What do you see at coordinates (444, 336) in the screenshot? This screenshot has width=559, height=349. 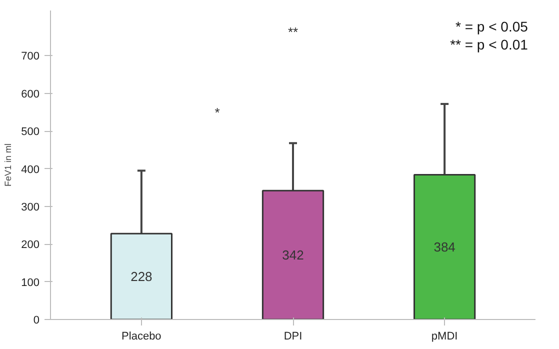 I see `x-tick-label: pMDI` at bounding box center [444, 336].